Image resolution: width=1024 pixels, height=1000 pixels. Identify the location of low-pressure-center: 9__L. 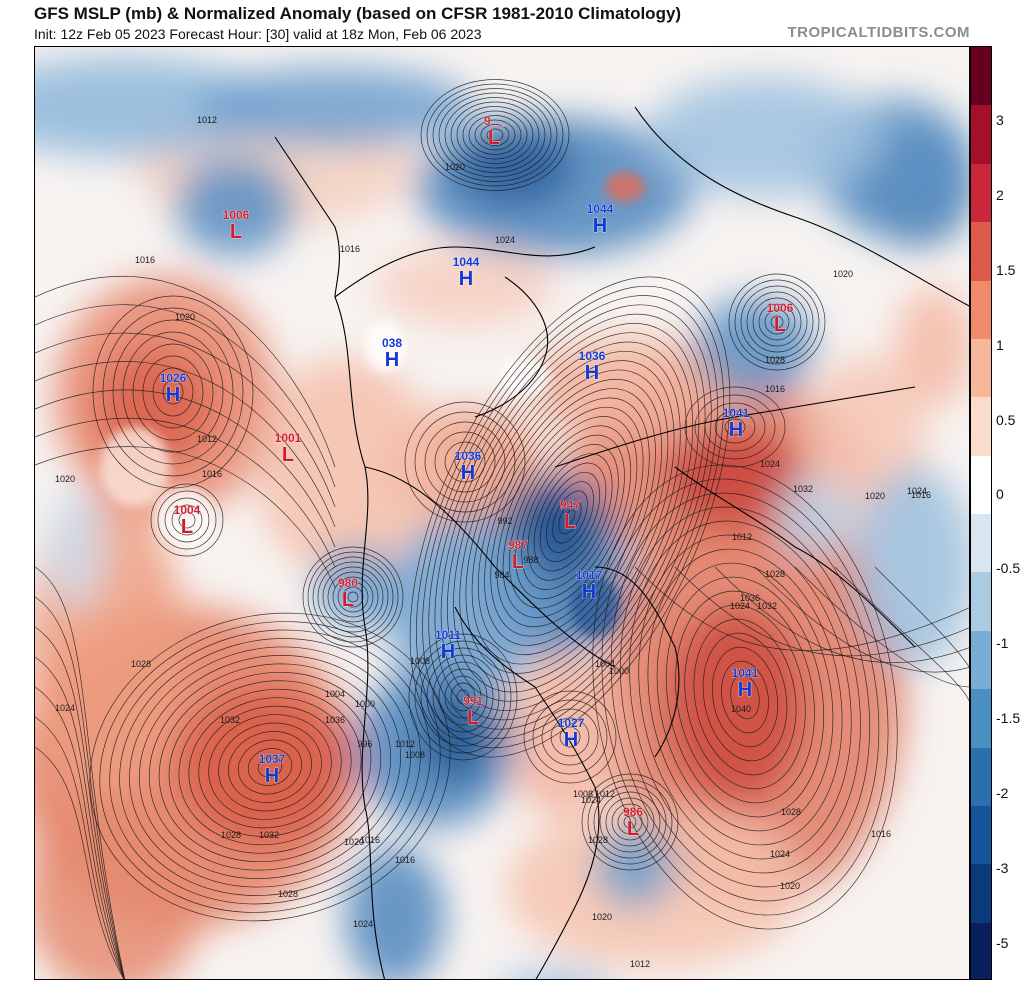
(494, 132).